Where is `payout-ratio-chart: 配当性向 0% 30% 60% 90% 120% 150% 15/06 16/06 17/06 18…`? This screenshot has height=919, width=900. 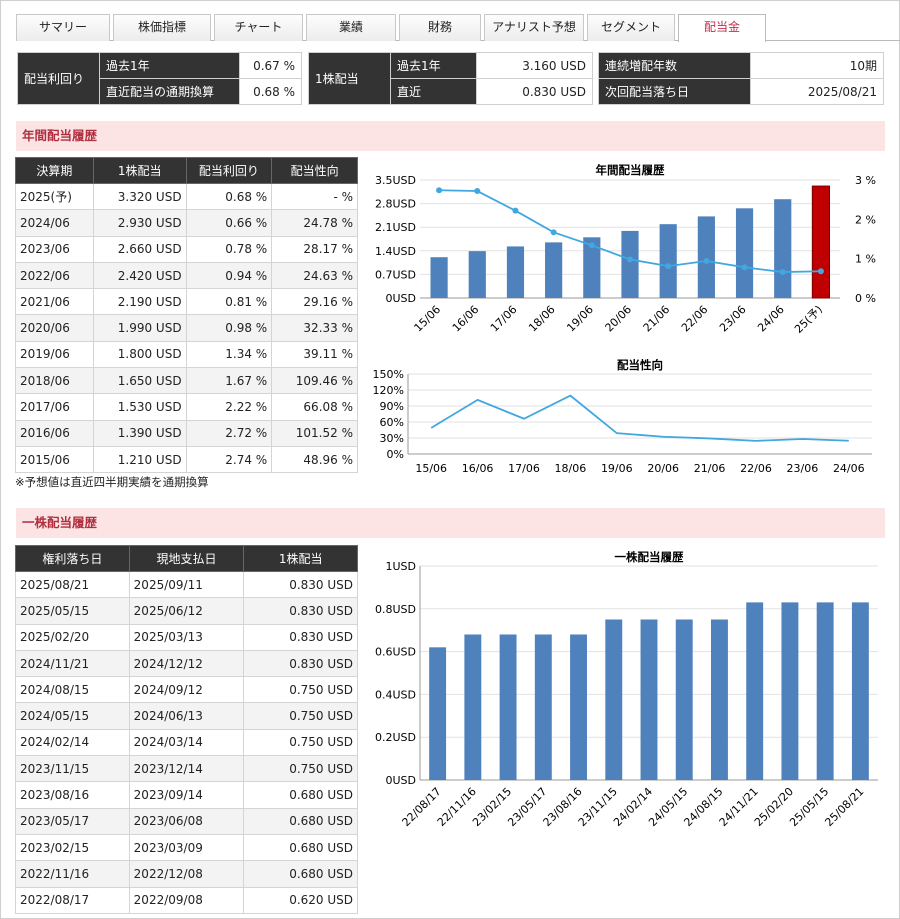
payout-ratio-chart: 配当性向 0% 30% 60% 90% 120% 150% 15/06 16/06 17/06 18… is located at coordinates (622, 416).